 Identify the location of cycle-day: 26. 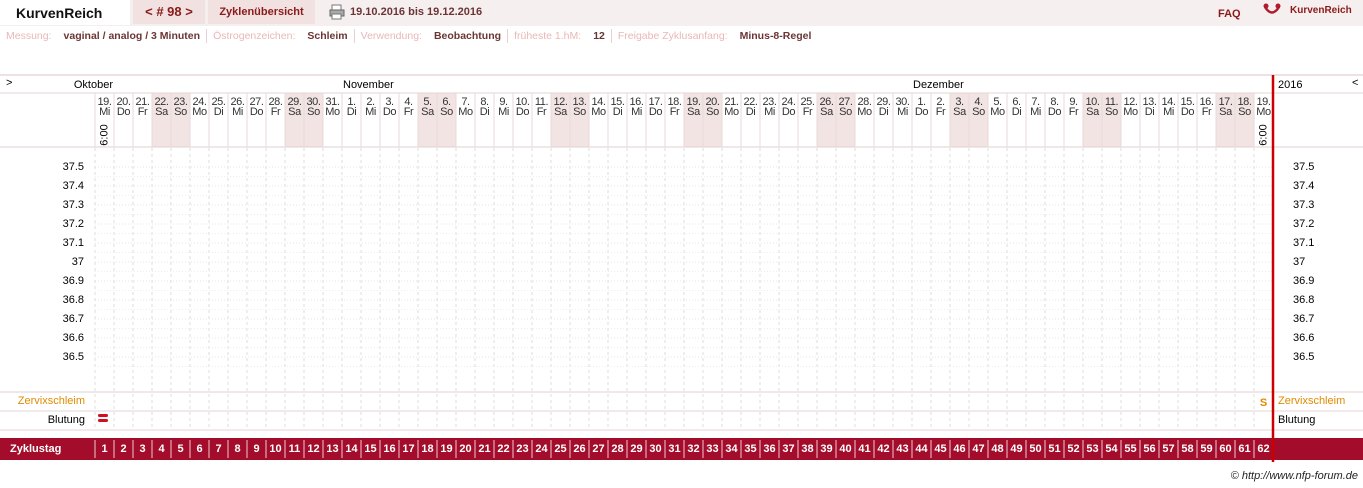
(579, 449).